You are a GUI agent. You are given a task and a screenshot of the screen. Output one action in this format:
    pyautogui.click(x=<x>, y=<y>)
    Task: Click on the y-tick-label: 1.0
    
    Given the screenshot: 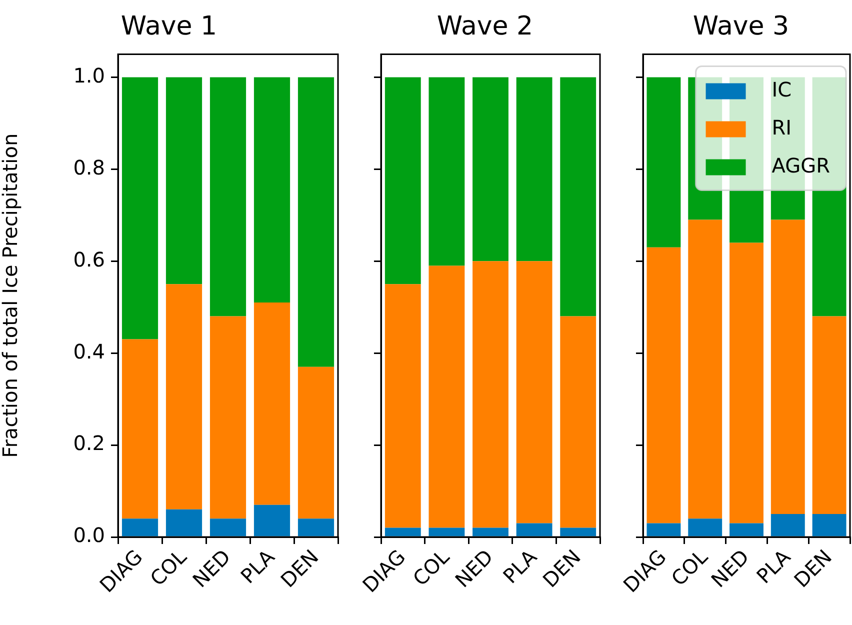 What is the action you would take?
    pyautogui.click(x=89, y=75)
    